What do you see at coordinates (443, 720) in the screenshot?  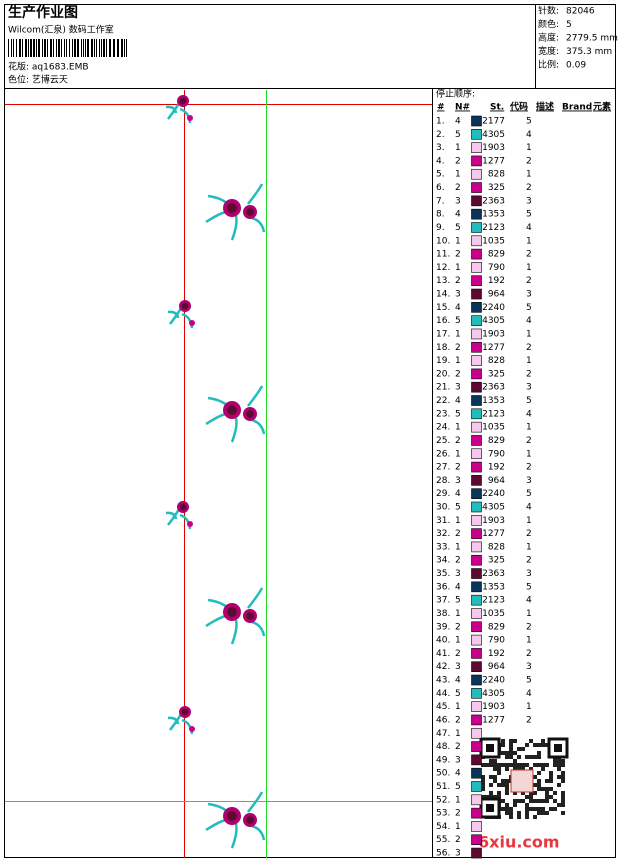 I see `row-number: 46.` at bounding box center [443, 720].